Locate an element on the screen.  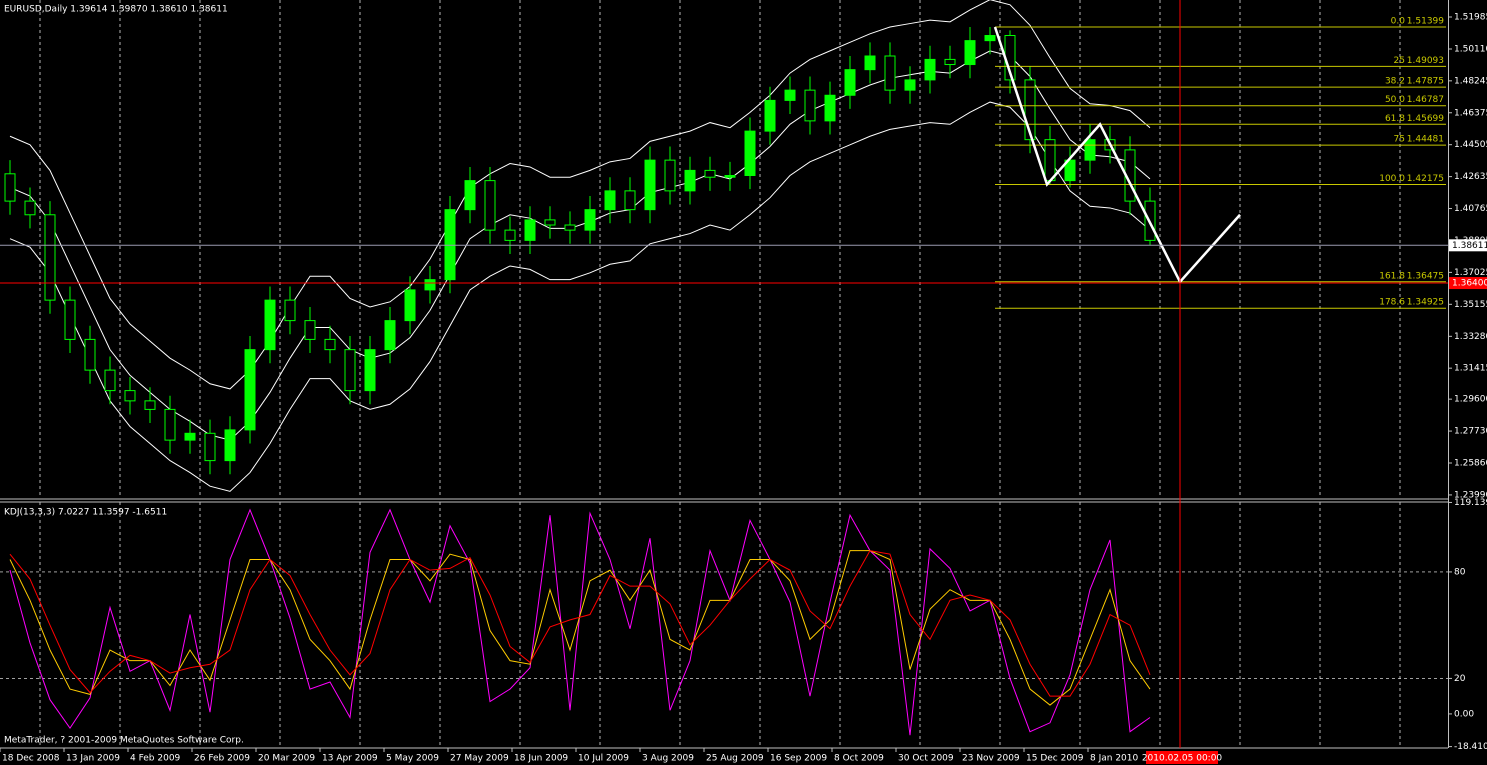
y-tick-label: 80 is located at coordinates (1460, 572).